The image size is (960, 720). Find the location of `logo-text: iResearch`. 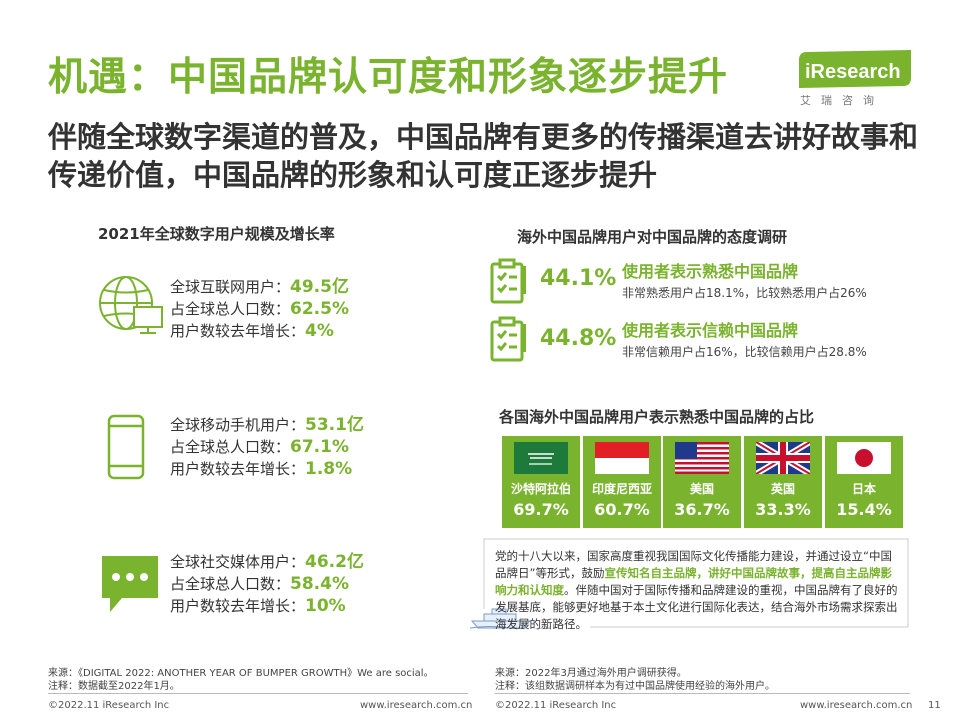

logo-text: iResearch is located at coordinates (853, 72).